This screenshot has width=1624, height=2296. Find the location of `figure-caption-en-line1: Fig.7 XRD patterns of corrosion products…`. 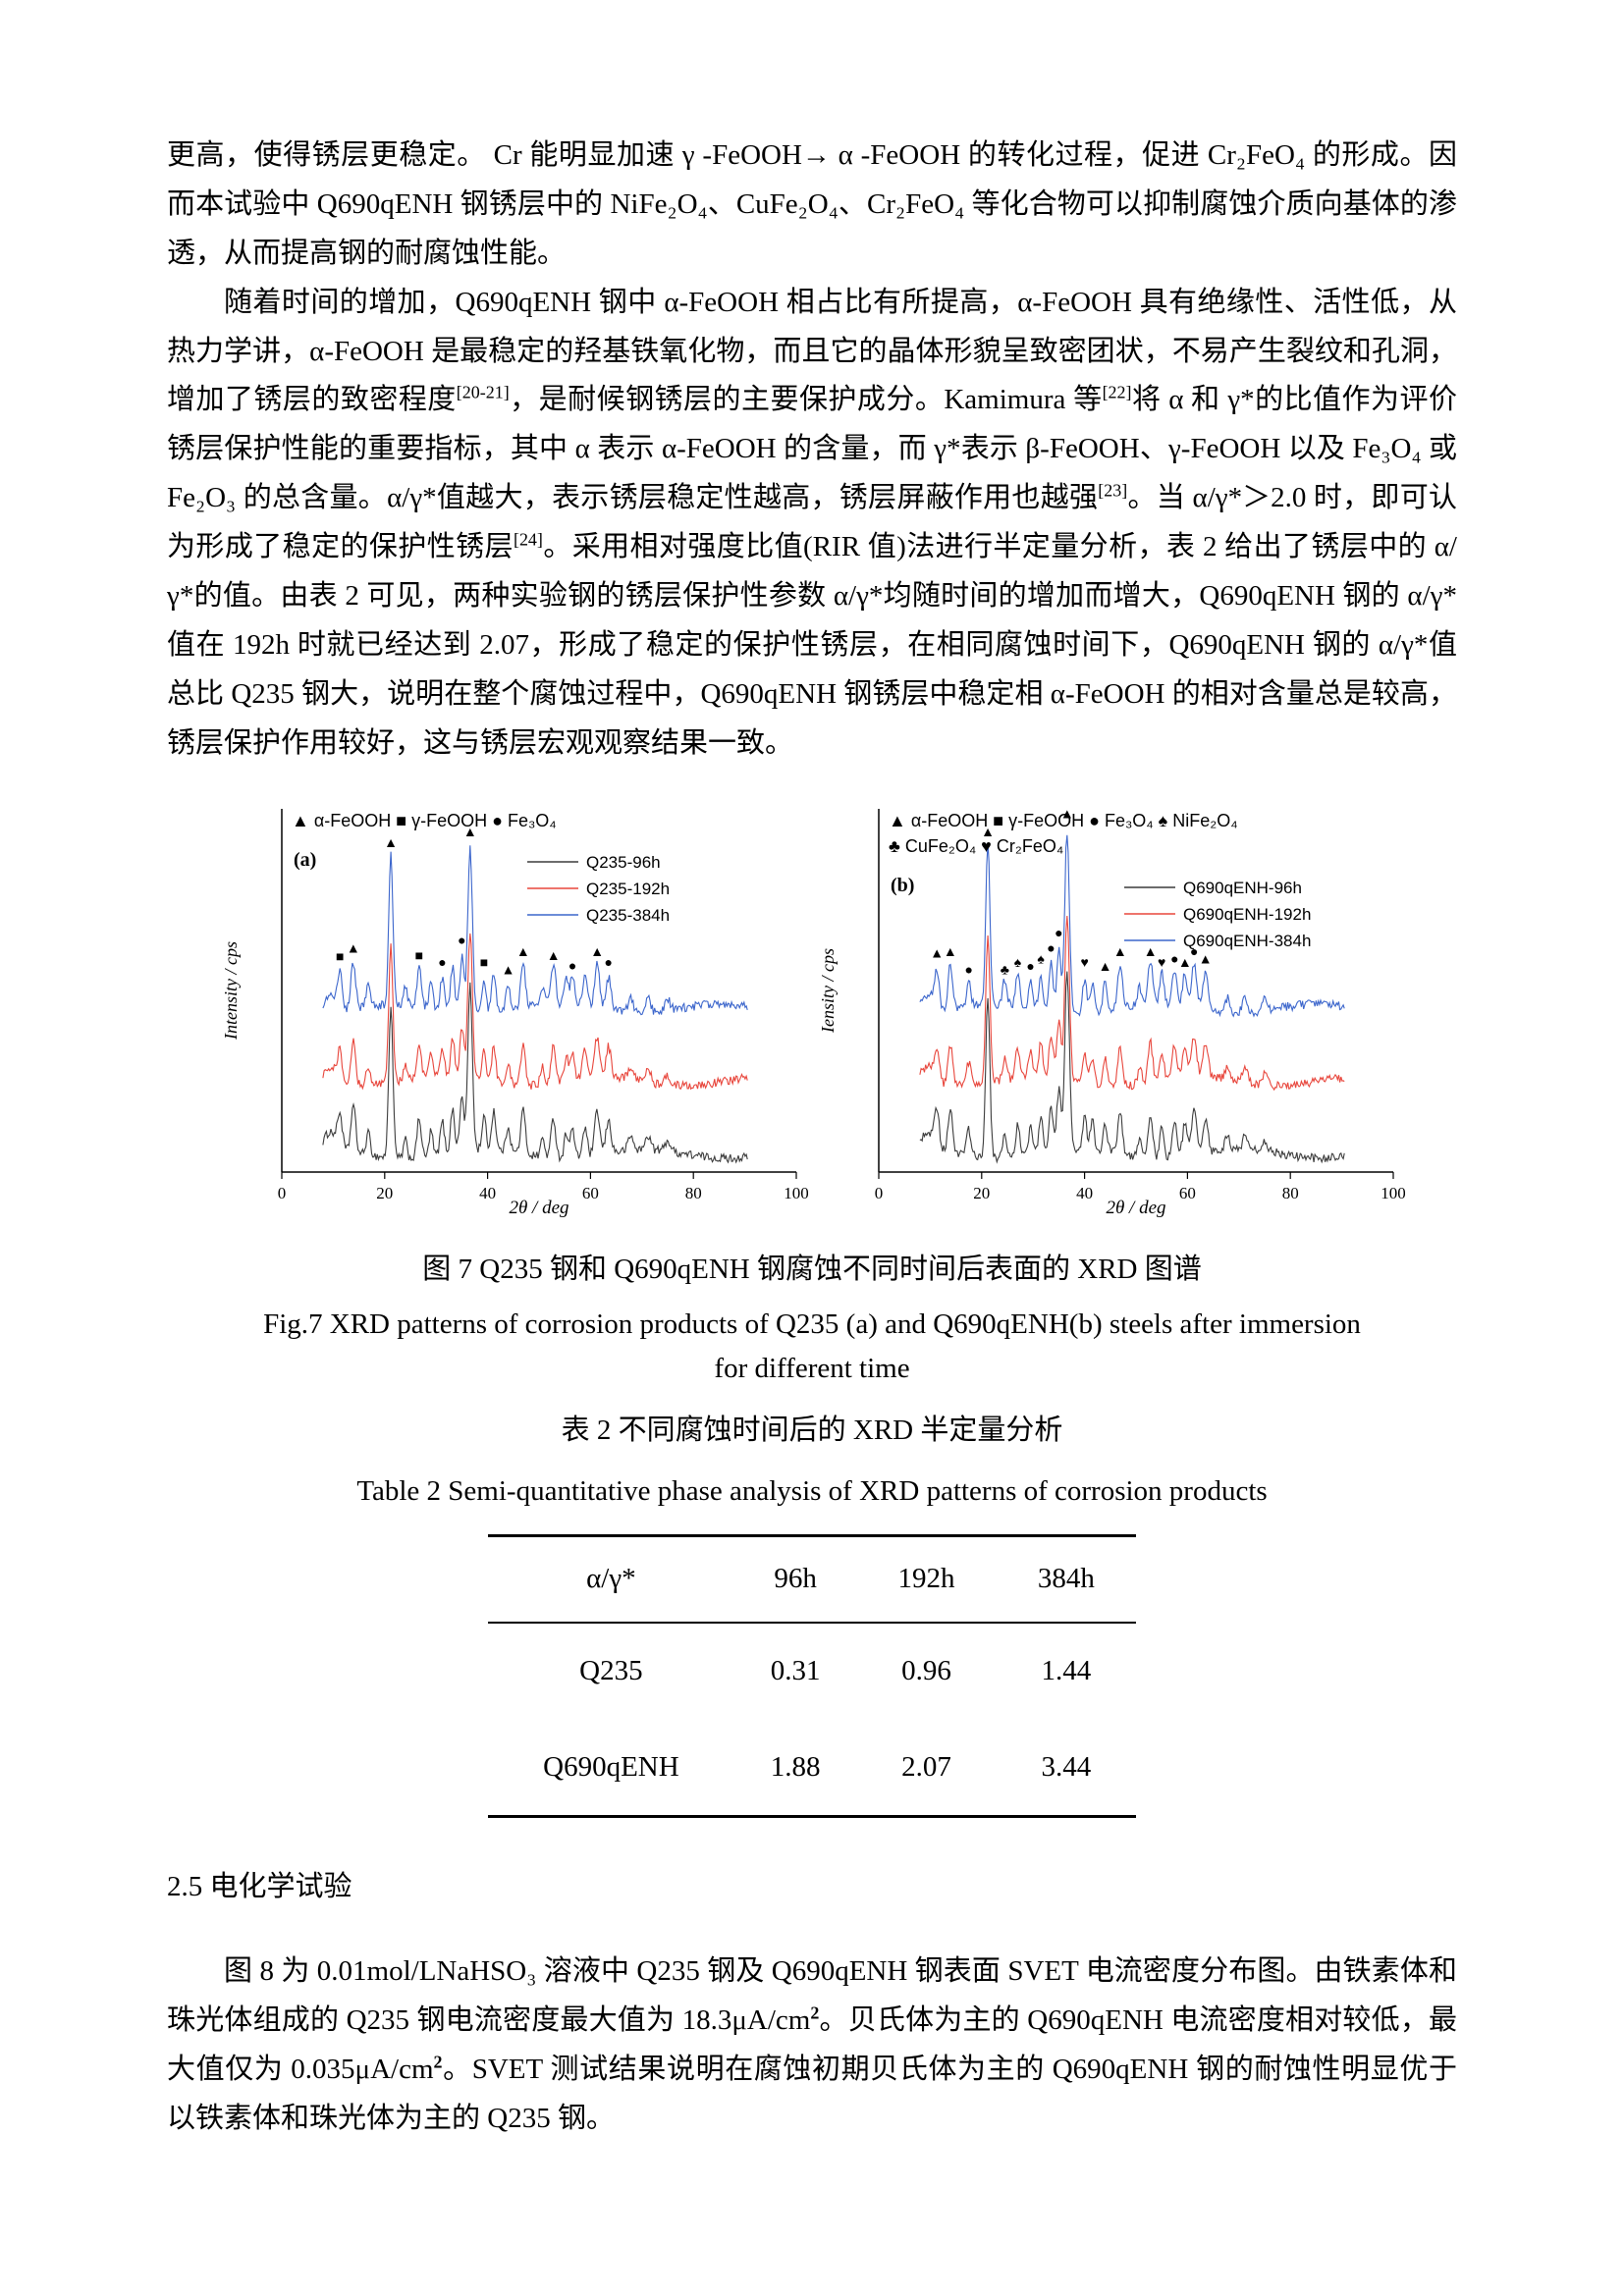

figure-caption-en-line1: Fig.7 XRD patterns of corrosion products… is located at coordinates (812, 1325).